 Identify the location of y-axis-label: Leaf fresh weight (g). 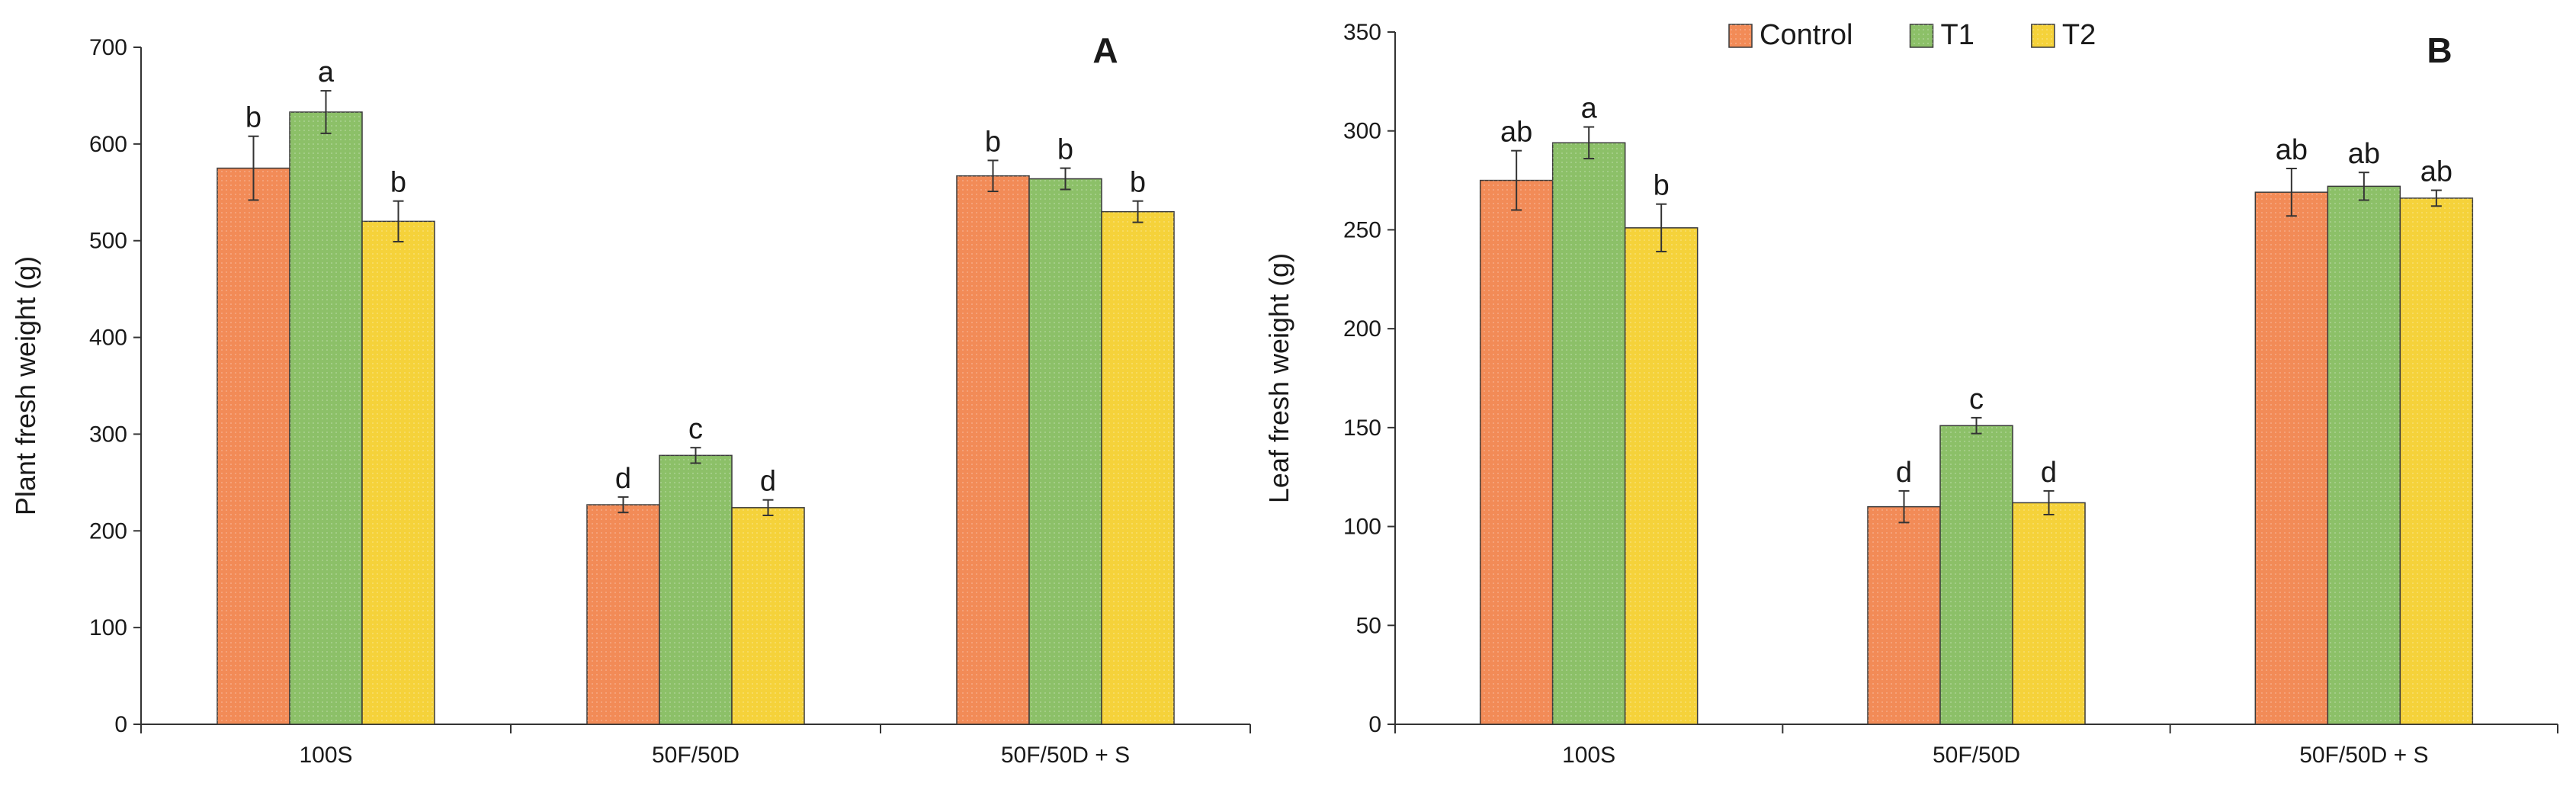
(1278, 378).